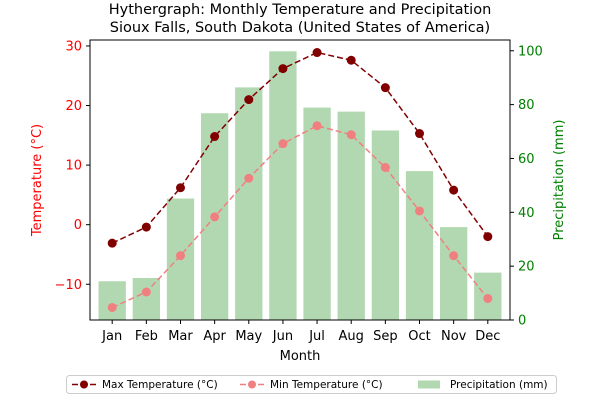  Describe the element at coordinates (282, 336) in the screenshot. I see `x-tick-label-jun: Jun` at that location.